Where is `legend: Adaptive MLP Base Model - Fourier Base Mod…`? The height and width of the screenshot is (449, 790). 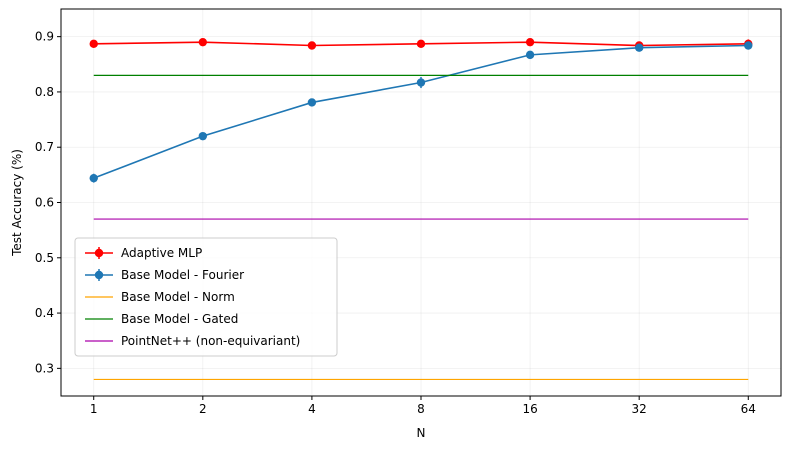
legend: Adaptive MLP Base Model - Fourier Base Mod… is located at coordinates (206, 297).